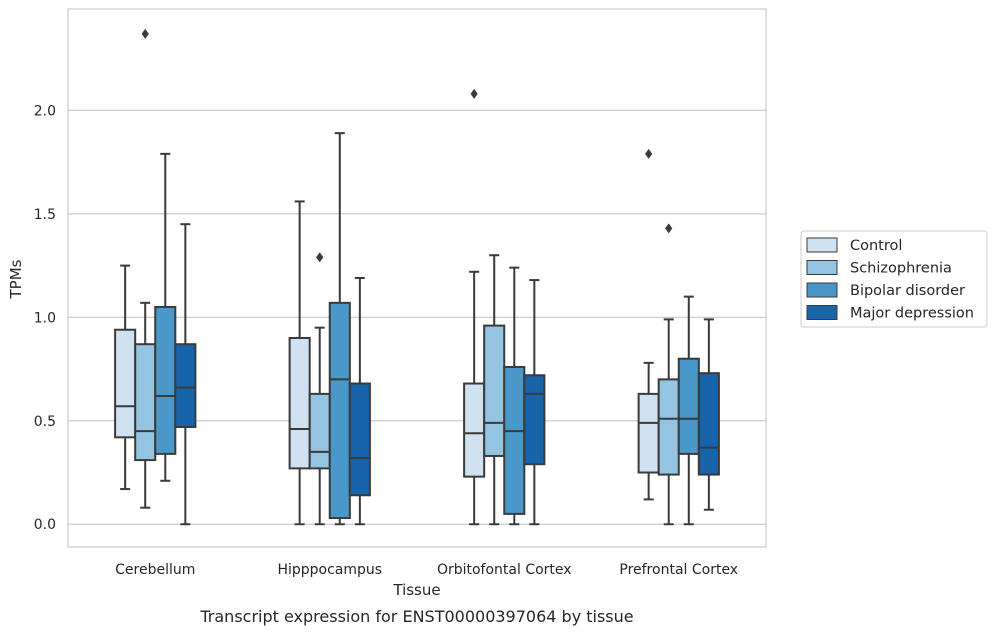 Image resolution: width=997 pixels, height=634 pixels. What do you see at coordinates (907, 291) in the screenshot?
I see `legend-label: Bipolar disorder` at bounding box center [907, 291].